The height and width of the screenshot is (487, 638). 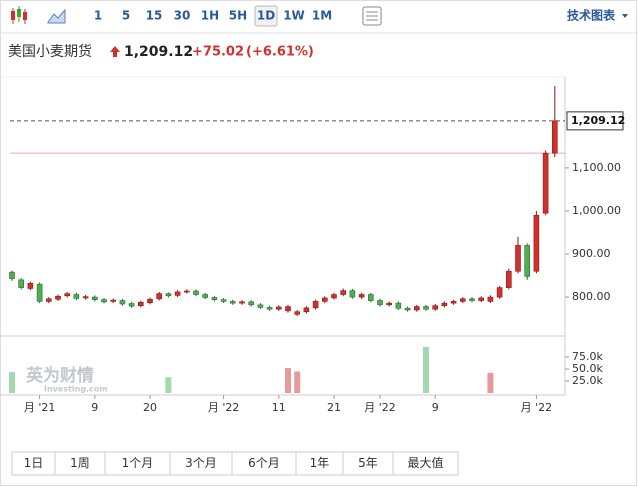 What do you see at coordinates (56, 16) in the screenshot?
I see `area-icon` at bounding box center [56, 16].